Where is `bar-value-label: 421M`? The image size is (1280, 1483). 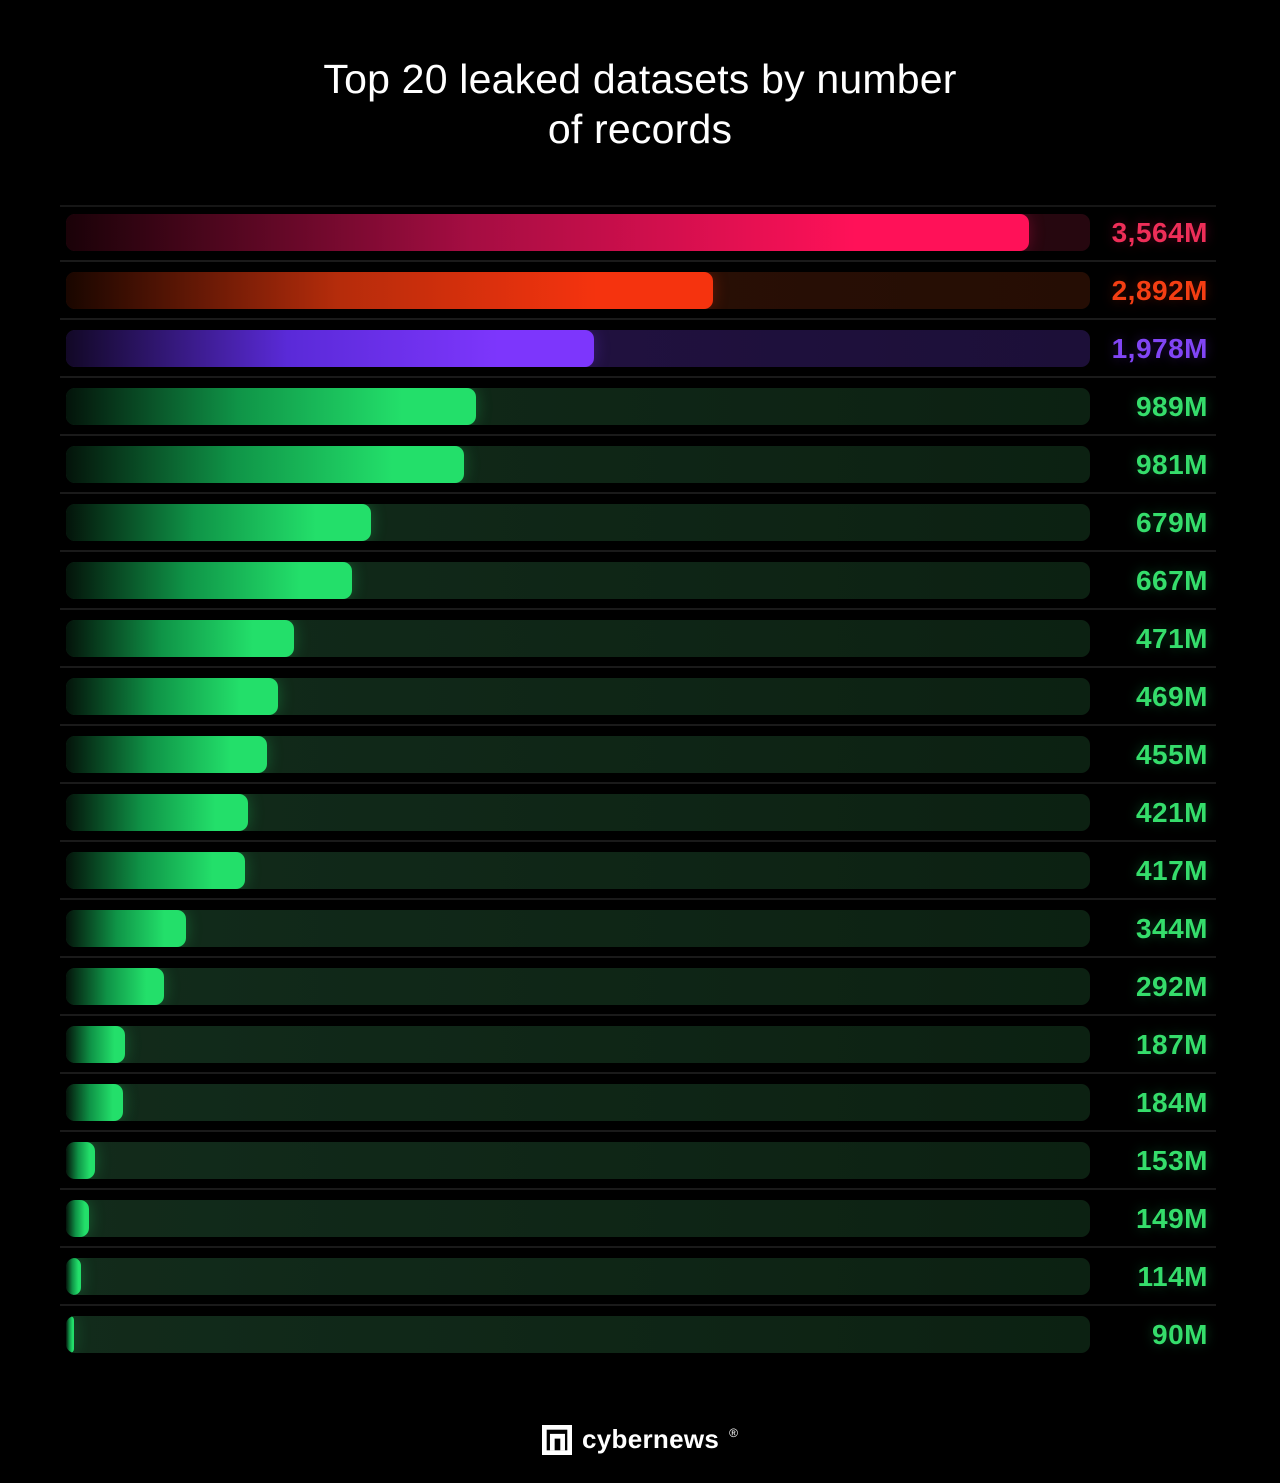 bar-value-label: 421M is located at coordinates (1171, 812).